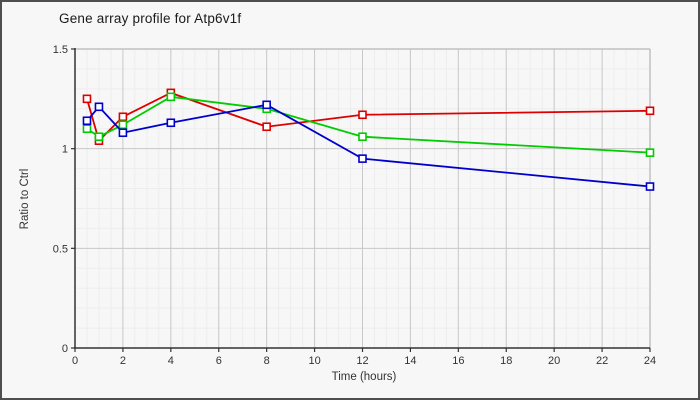 The image size is (700, 400). What do you see at coordinates (602, 361) in the screenshot?
I see `x-tick-label: 22` at bounding box center [602, 361].